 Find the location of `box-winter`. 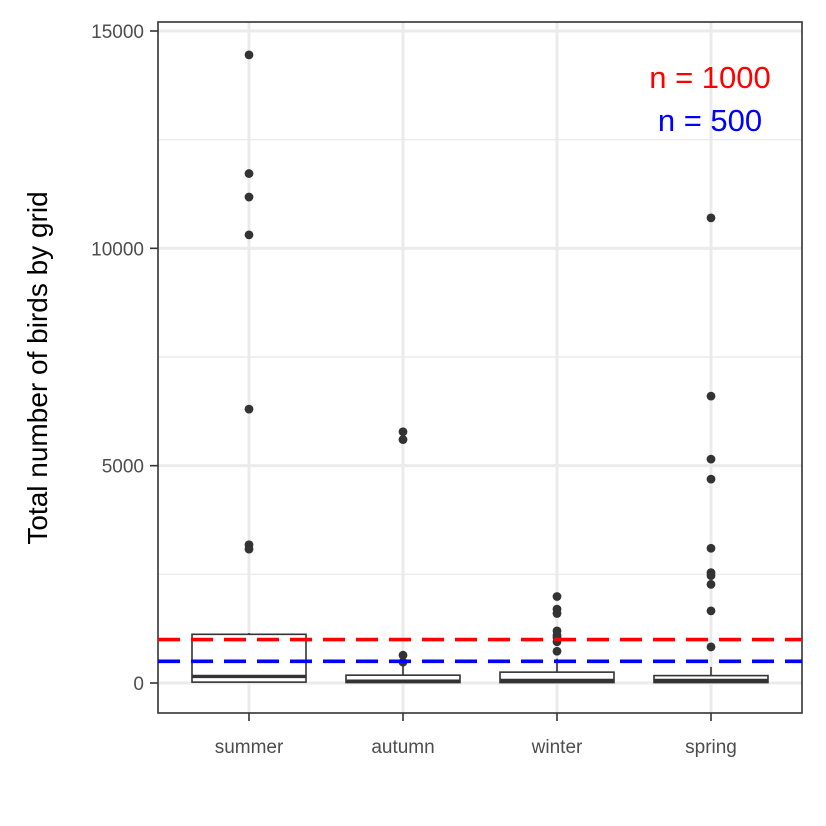

box-winter is located at coordinates (557, 638).